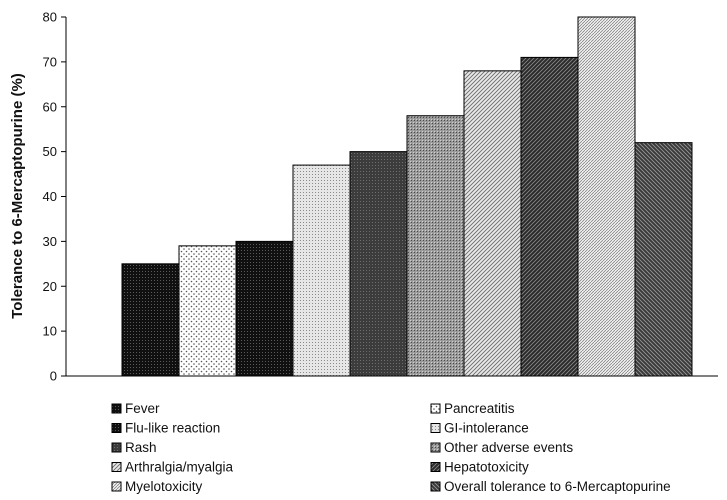  What do you see at coordinates (50, 61) in the screenshot?
I see `y-tick-label: 70` at bounding box center [50, 61].